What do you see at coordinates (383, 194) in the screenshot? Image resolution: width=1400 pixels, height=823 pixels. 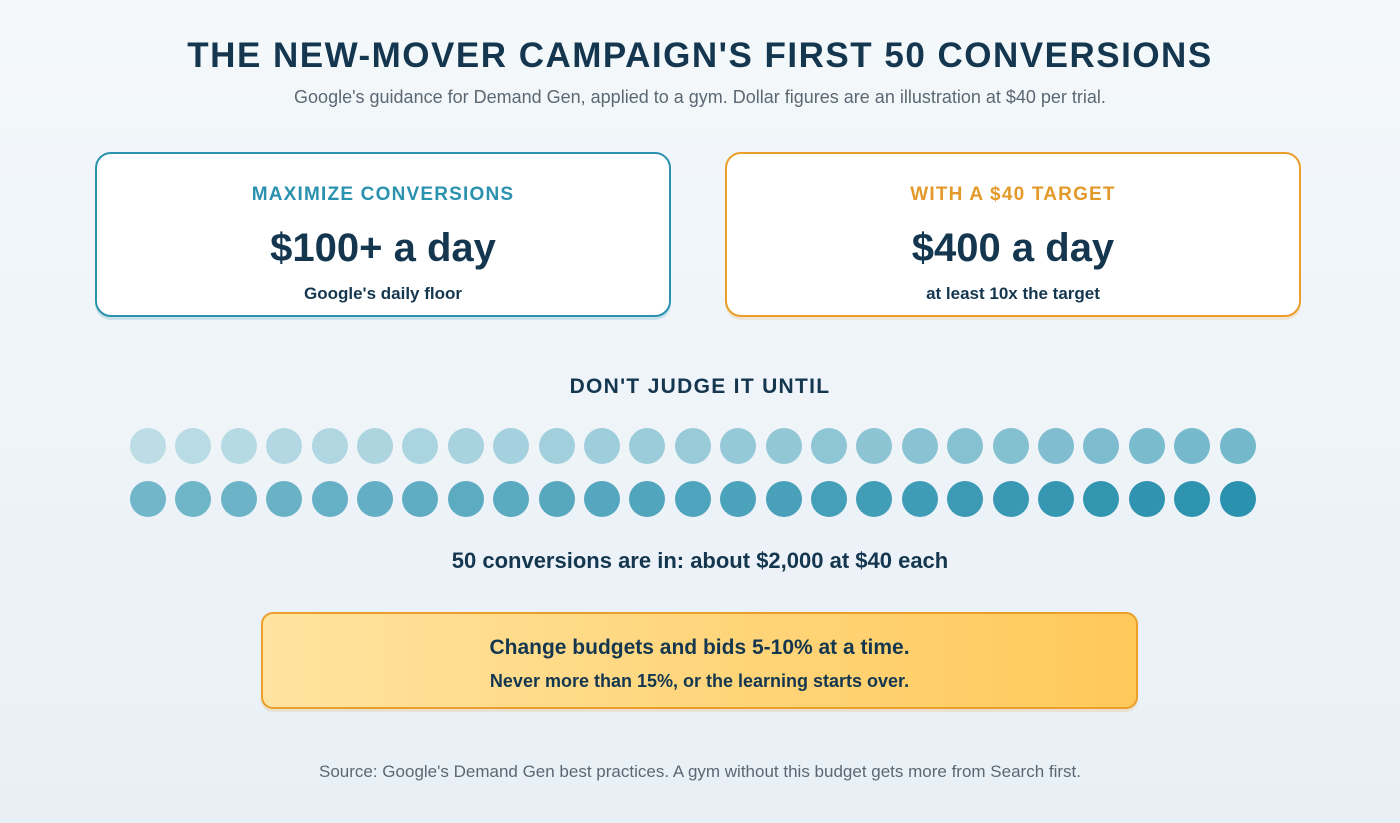 I see `card-kicker: MAXIMIZE CONVERSIONS` at bounding box center [383, 194].